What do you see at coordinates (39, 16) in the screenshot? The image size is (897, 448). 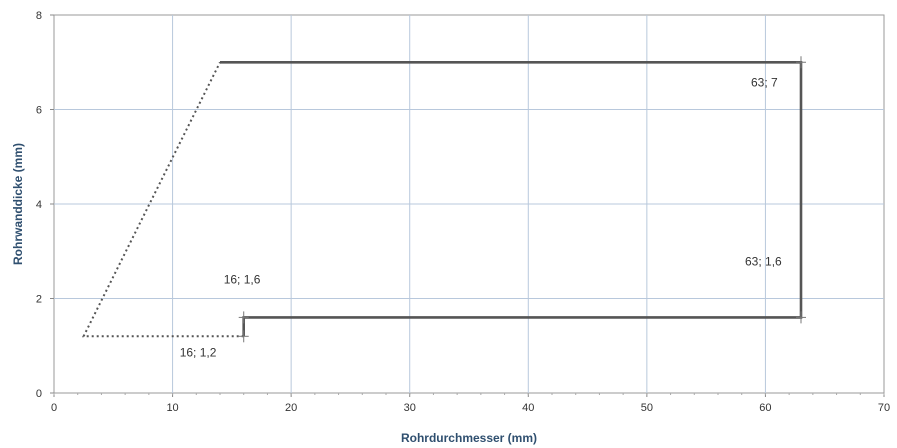 I see `y-tick-label: 8` at bounding box center [39, 16].